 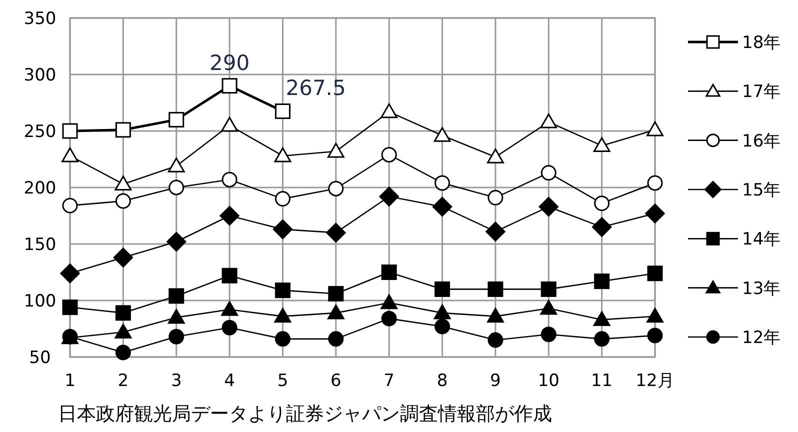 I want to click on y-tick-label: 250, so click(x=40, y=132).